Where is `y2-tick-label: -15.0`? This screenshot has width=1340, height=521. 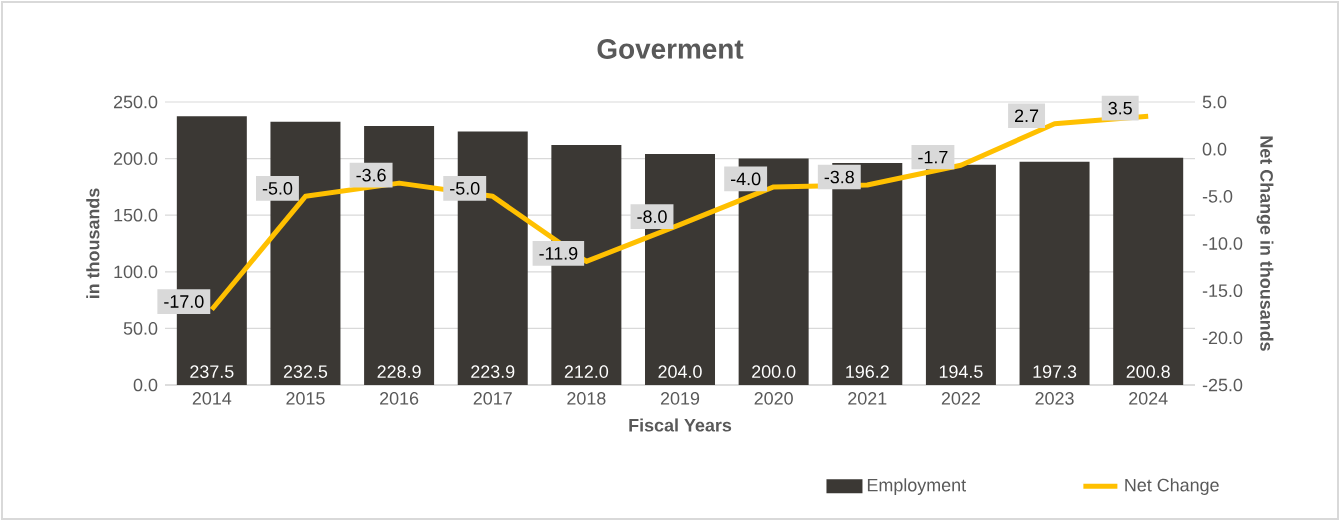
y2-tick-label: -15.0 is located at coordinates (1222, 291).